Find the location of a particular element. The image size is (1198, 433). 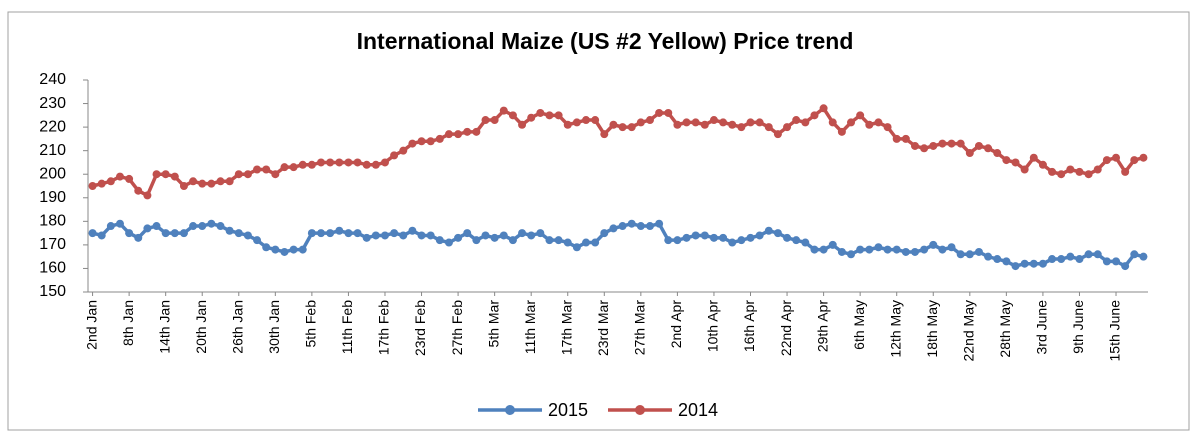

x-tick-label: 2nd Jan is located at coordinates (91, 325).